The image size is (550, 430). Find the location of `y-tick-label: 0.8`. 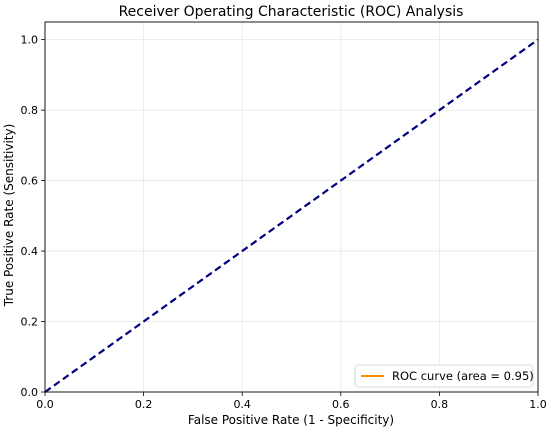

y-tick-label: 0.8 is located at coordinates (30, 110).